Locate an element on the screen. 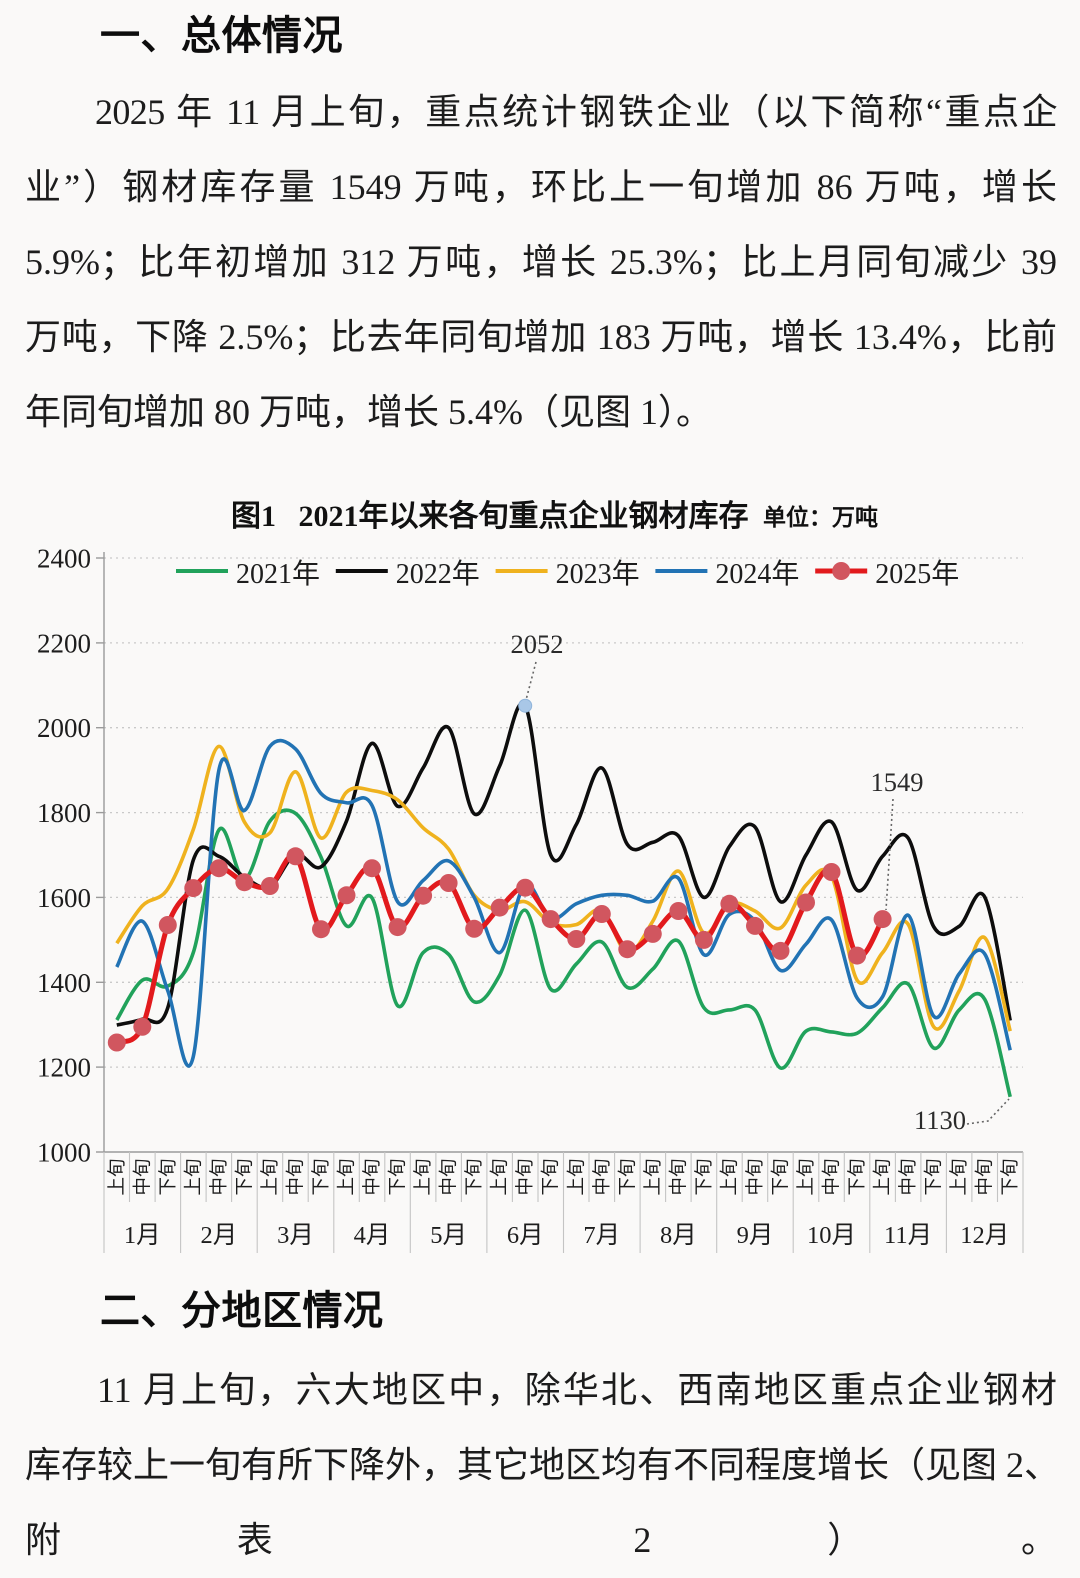  svg-text: 1549 is located at coordinates (897, 782).